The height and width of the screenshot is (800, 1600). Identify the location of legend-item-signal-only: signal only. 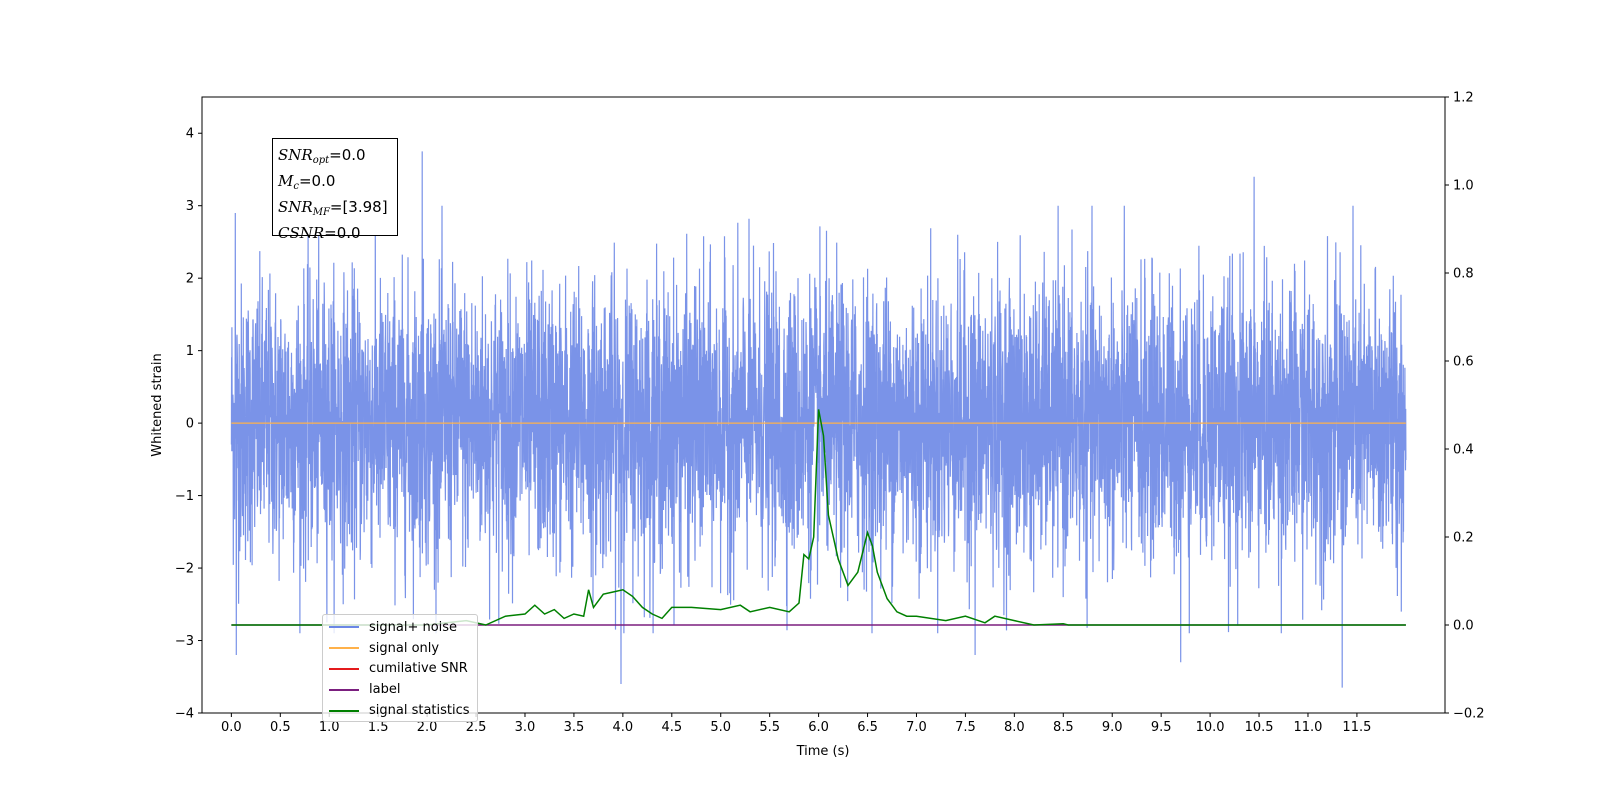
(402, 648).